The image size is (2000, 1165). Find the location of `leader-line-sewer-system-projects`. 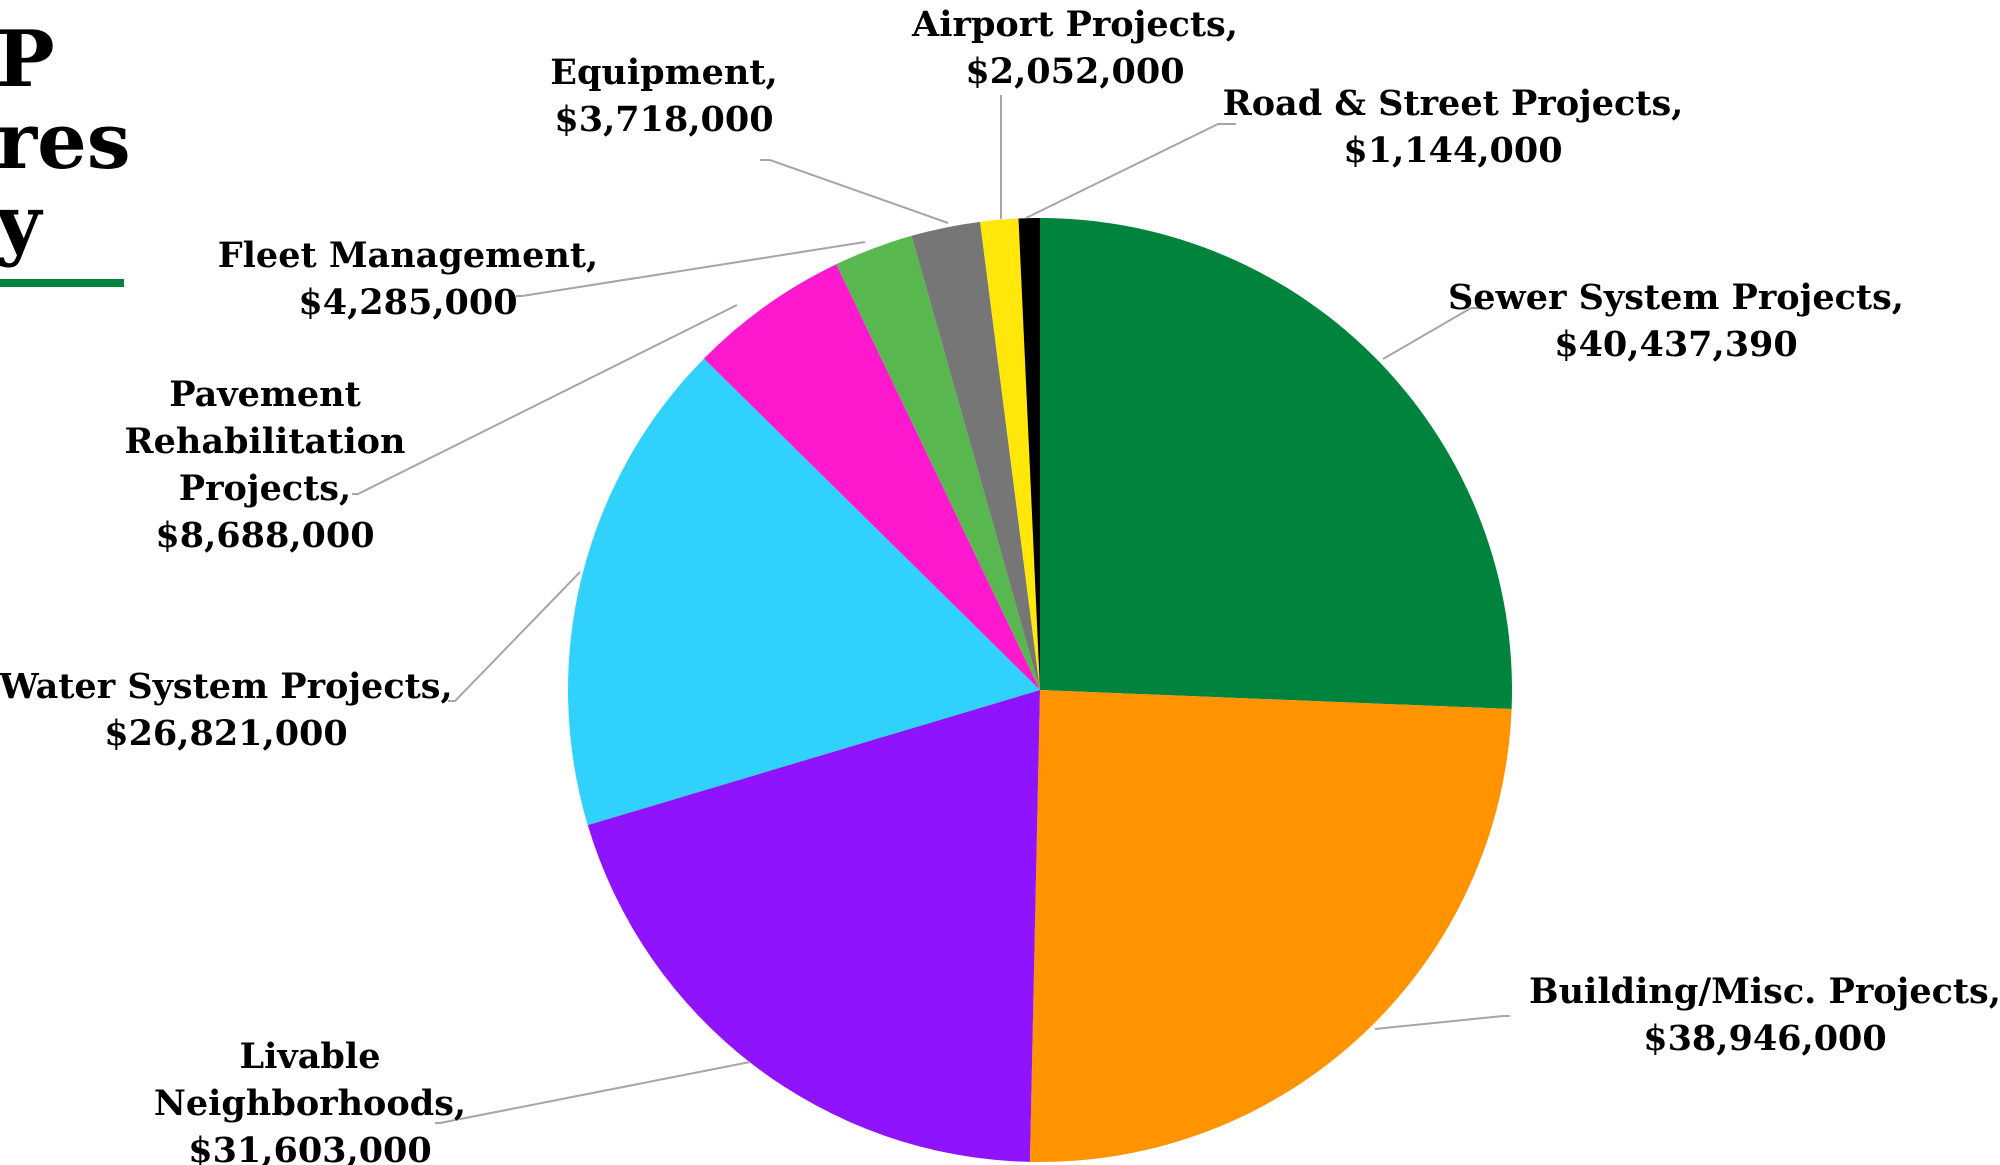

leader-line-sewer-system-projects is located at coordinates (1431, 333).